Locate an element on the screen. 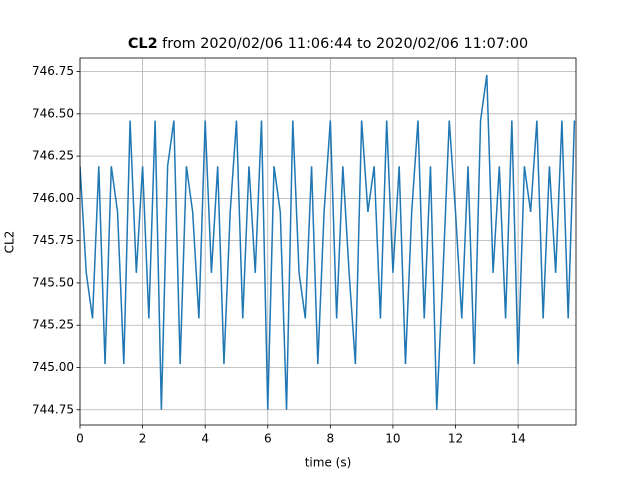 The width and height of the screenshot is (640, 480). y-tick-label: 746.75 is located at coordinates (53, 71).